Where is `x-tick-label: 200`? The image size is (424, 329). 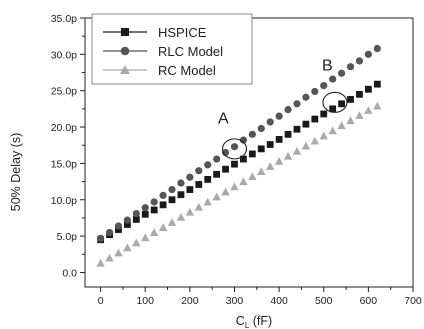
x-tick-label: 200 is located at coordinates (190, 301).